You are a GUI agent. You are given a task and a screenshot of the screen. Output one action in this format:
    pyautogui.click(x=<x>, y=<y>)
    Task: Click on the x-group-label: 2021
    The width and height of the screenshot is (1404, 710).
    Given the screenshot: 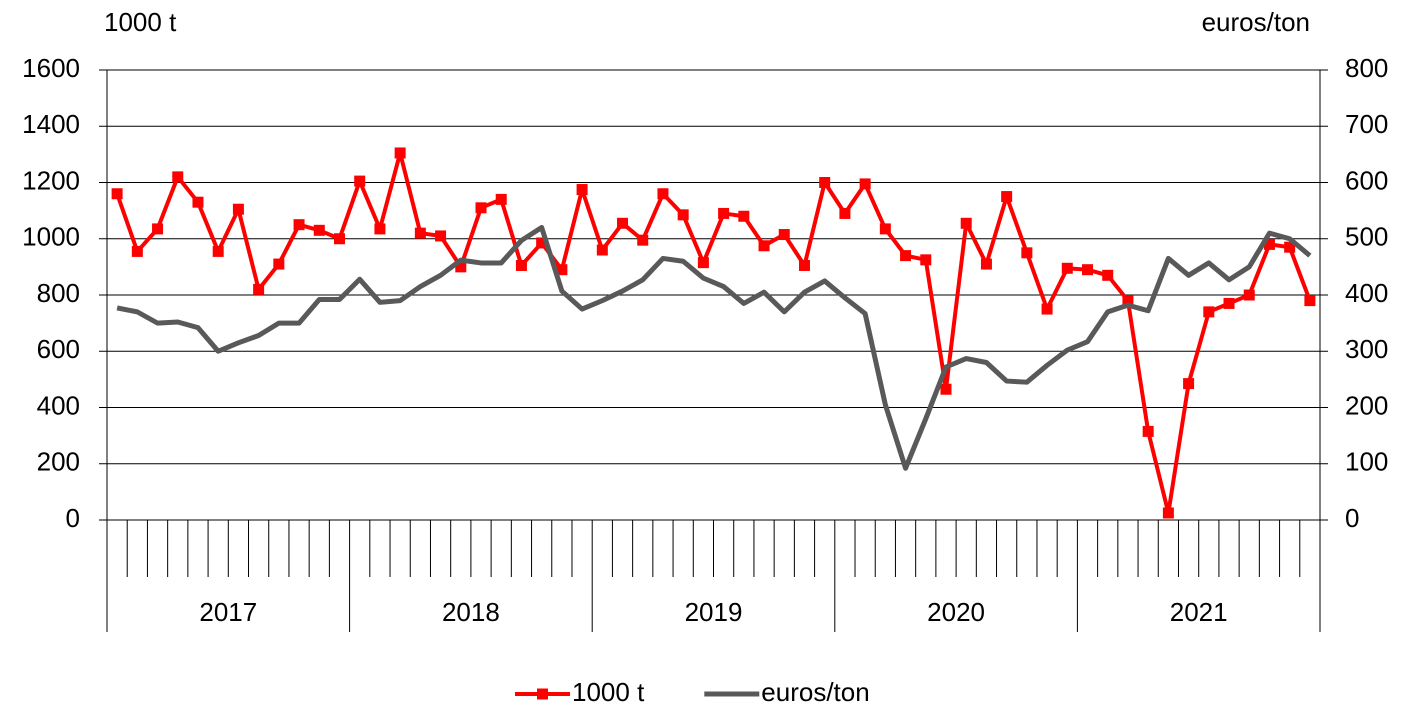 What is the action you would take?
    pyautogui.click(x=1199, y=612)
    